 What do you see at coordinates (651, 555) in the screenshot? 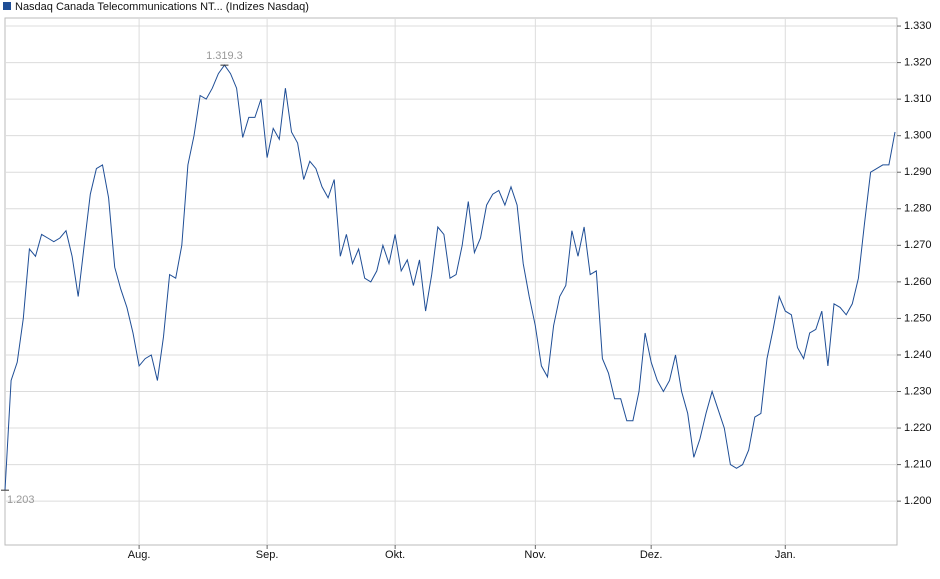
I see `x-tick-label: Dez.` at bounding box center [651, 555].